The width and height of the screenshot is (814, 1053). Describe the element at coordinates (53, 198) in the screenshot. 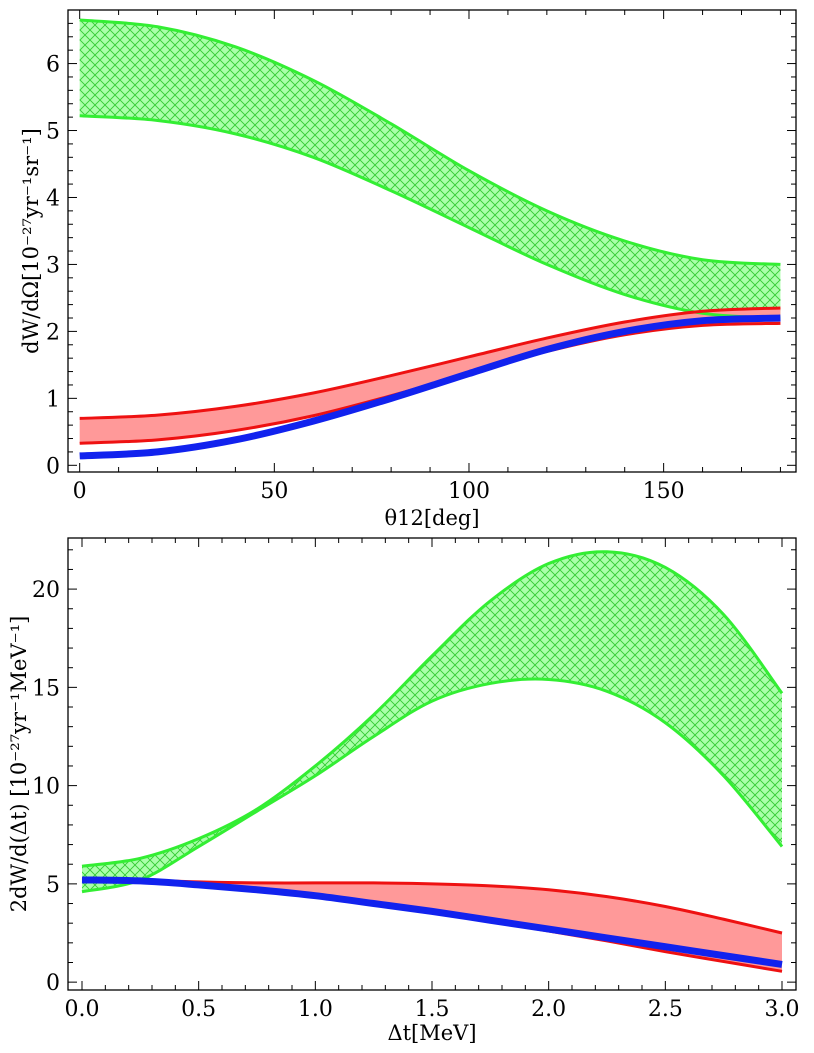

I see `top-y-tick-label: 4` at that location.